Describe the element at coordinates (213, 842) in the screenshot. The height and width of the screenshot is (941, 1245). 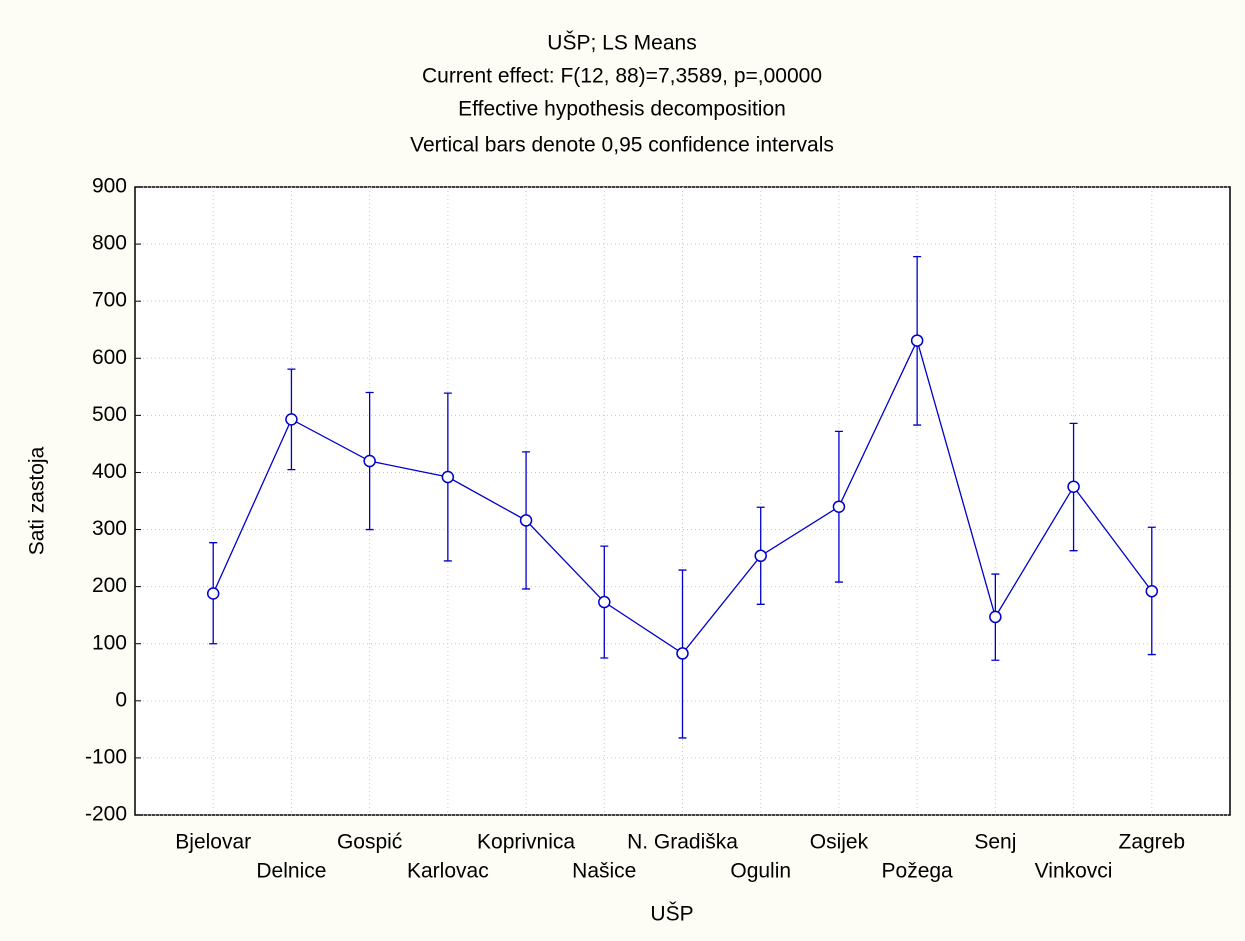
I see `x-tick-label: Bjelovar` at that location.